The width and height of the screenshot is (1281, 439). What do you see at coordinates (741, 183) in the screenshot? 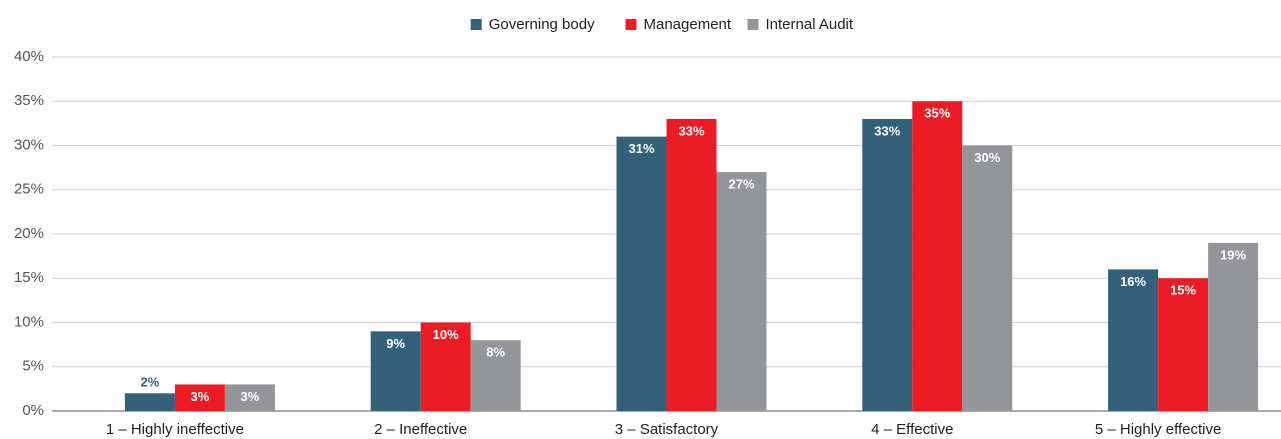
I see `value-label: 27%` at bounding box center [741, 183].